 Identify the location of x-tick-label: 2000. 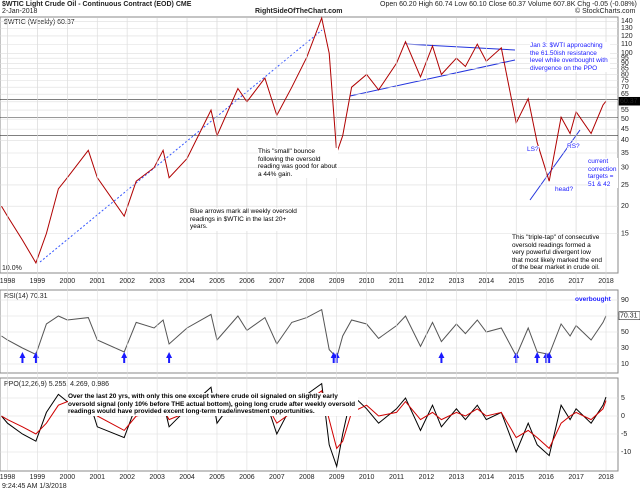
(68, 477).